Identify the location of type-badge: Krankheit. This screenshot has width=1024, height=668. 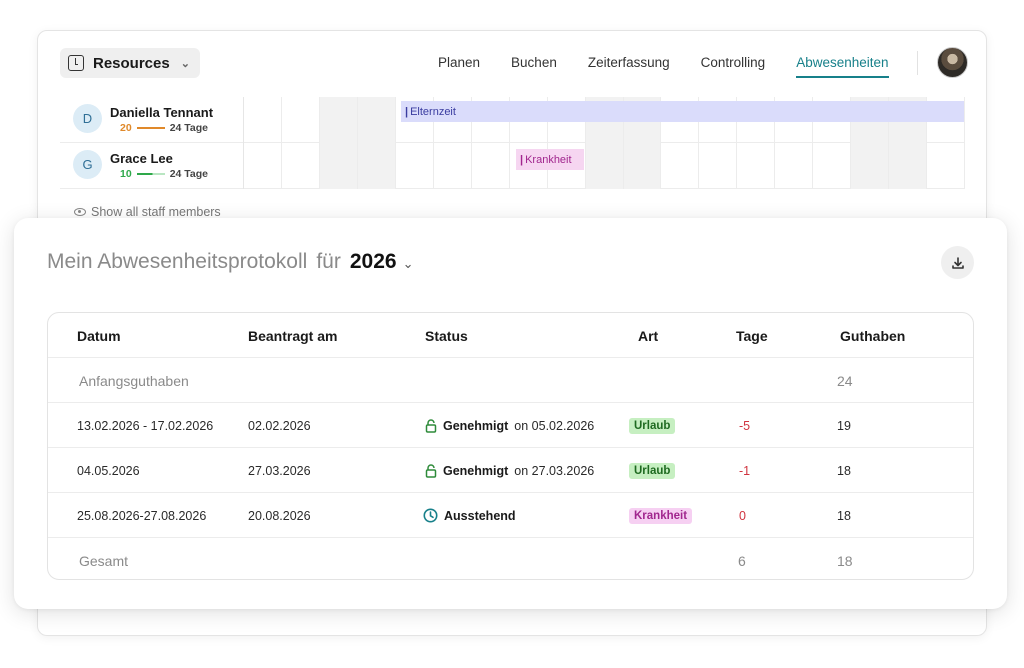
(661, 515).